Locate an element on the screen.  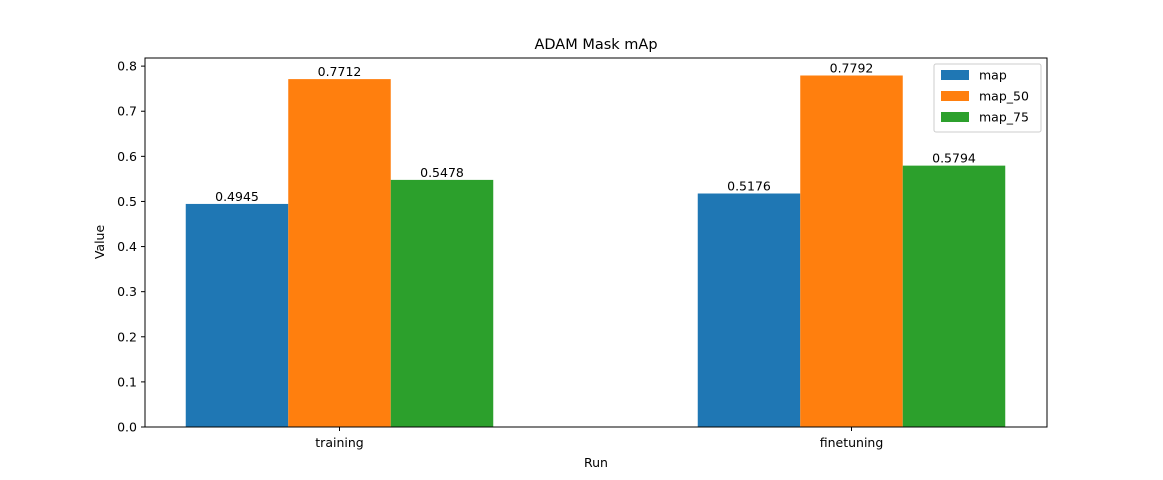
y-tick-label: 0.6 is located at coordinates (127, 156).